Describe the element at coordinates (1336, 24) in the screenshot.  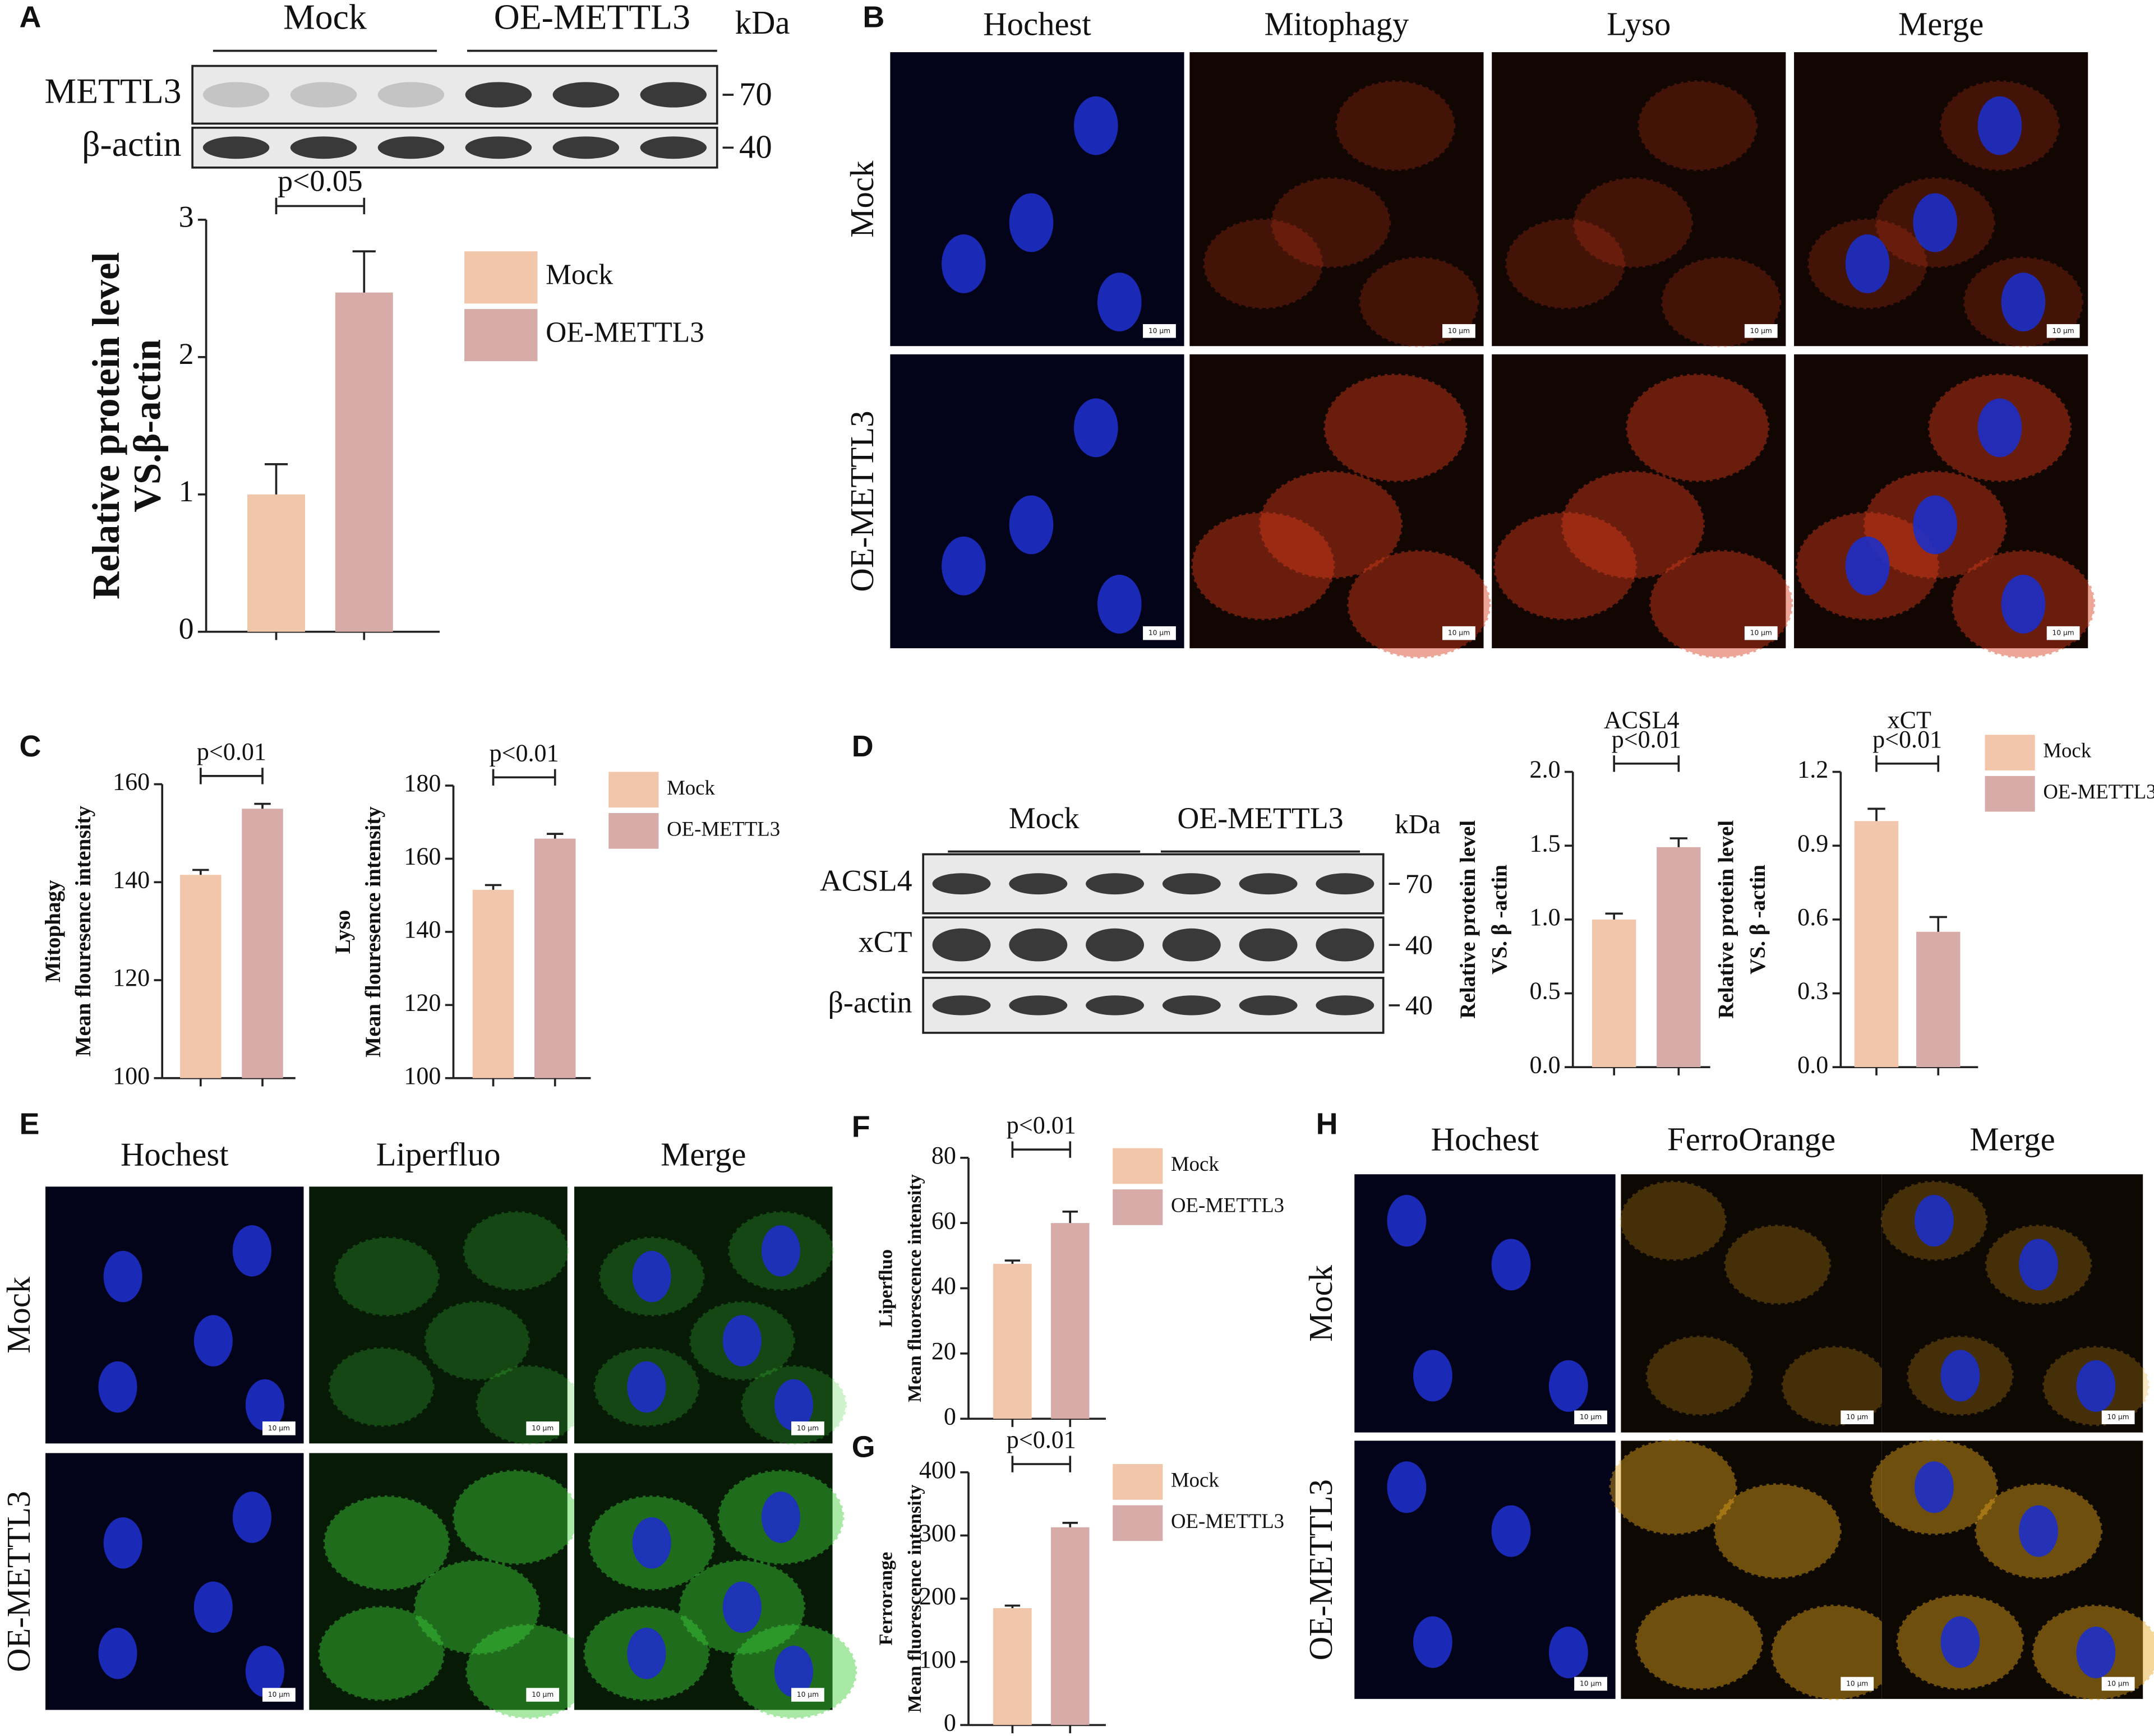
I see `column-header: Mitophagy` at that location.